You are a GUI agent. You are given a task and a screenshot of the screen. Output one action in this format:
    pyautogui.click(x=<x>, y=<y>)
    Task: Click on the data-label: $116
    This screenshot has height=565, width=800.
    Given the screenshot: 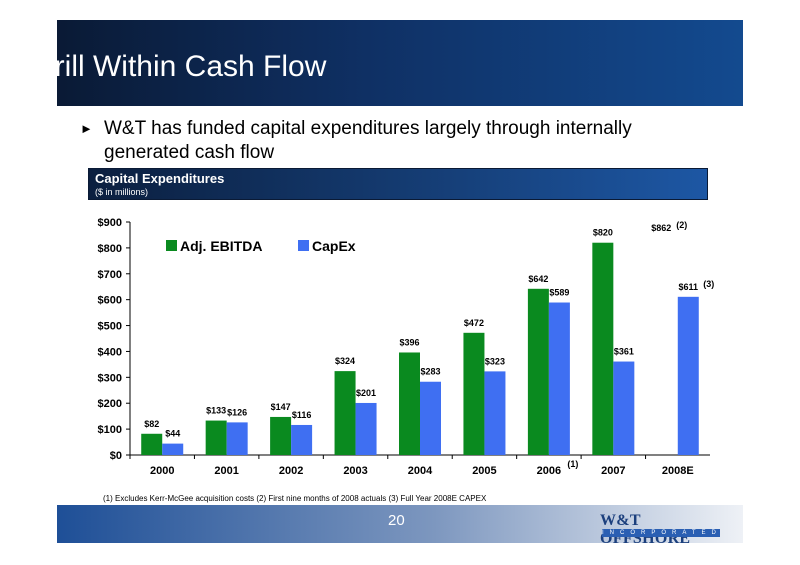 What is the action you would take?
    pyautogui.click(x=302, y=415)
    